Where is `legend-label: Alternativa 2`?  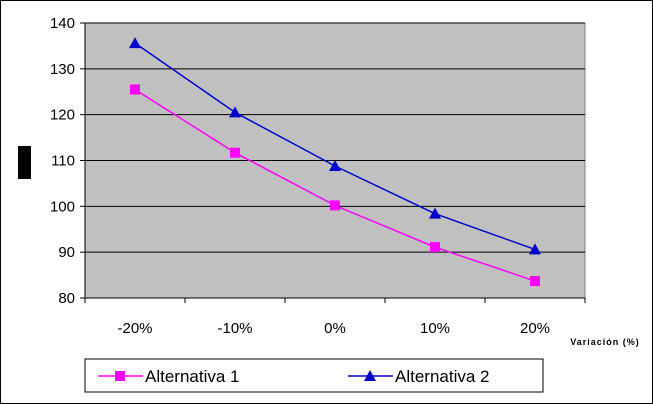
legend-label: Alternativa 2 is located at coordinates (442, 376).